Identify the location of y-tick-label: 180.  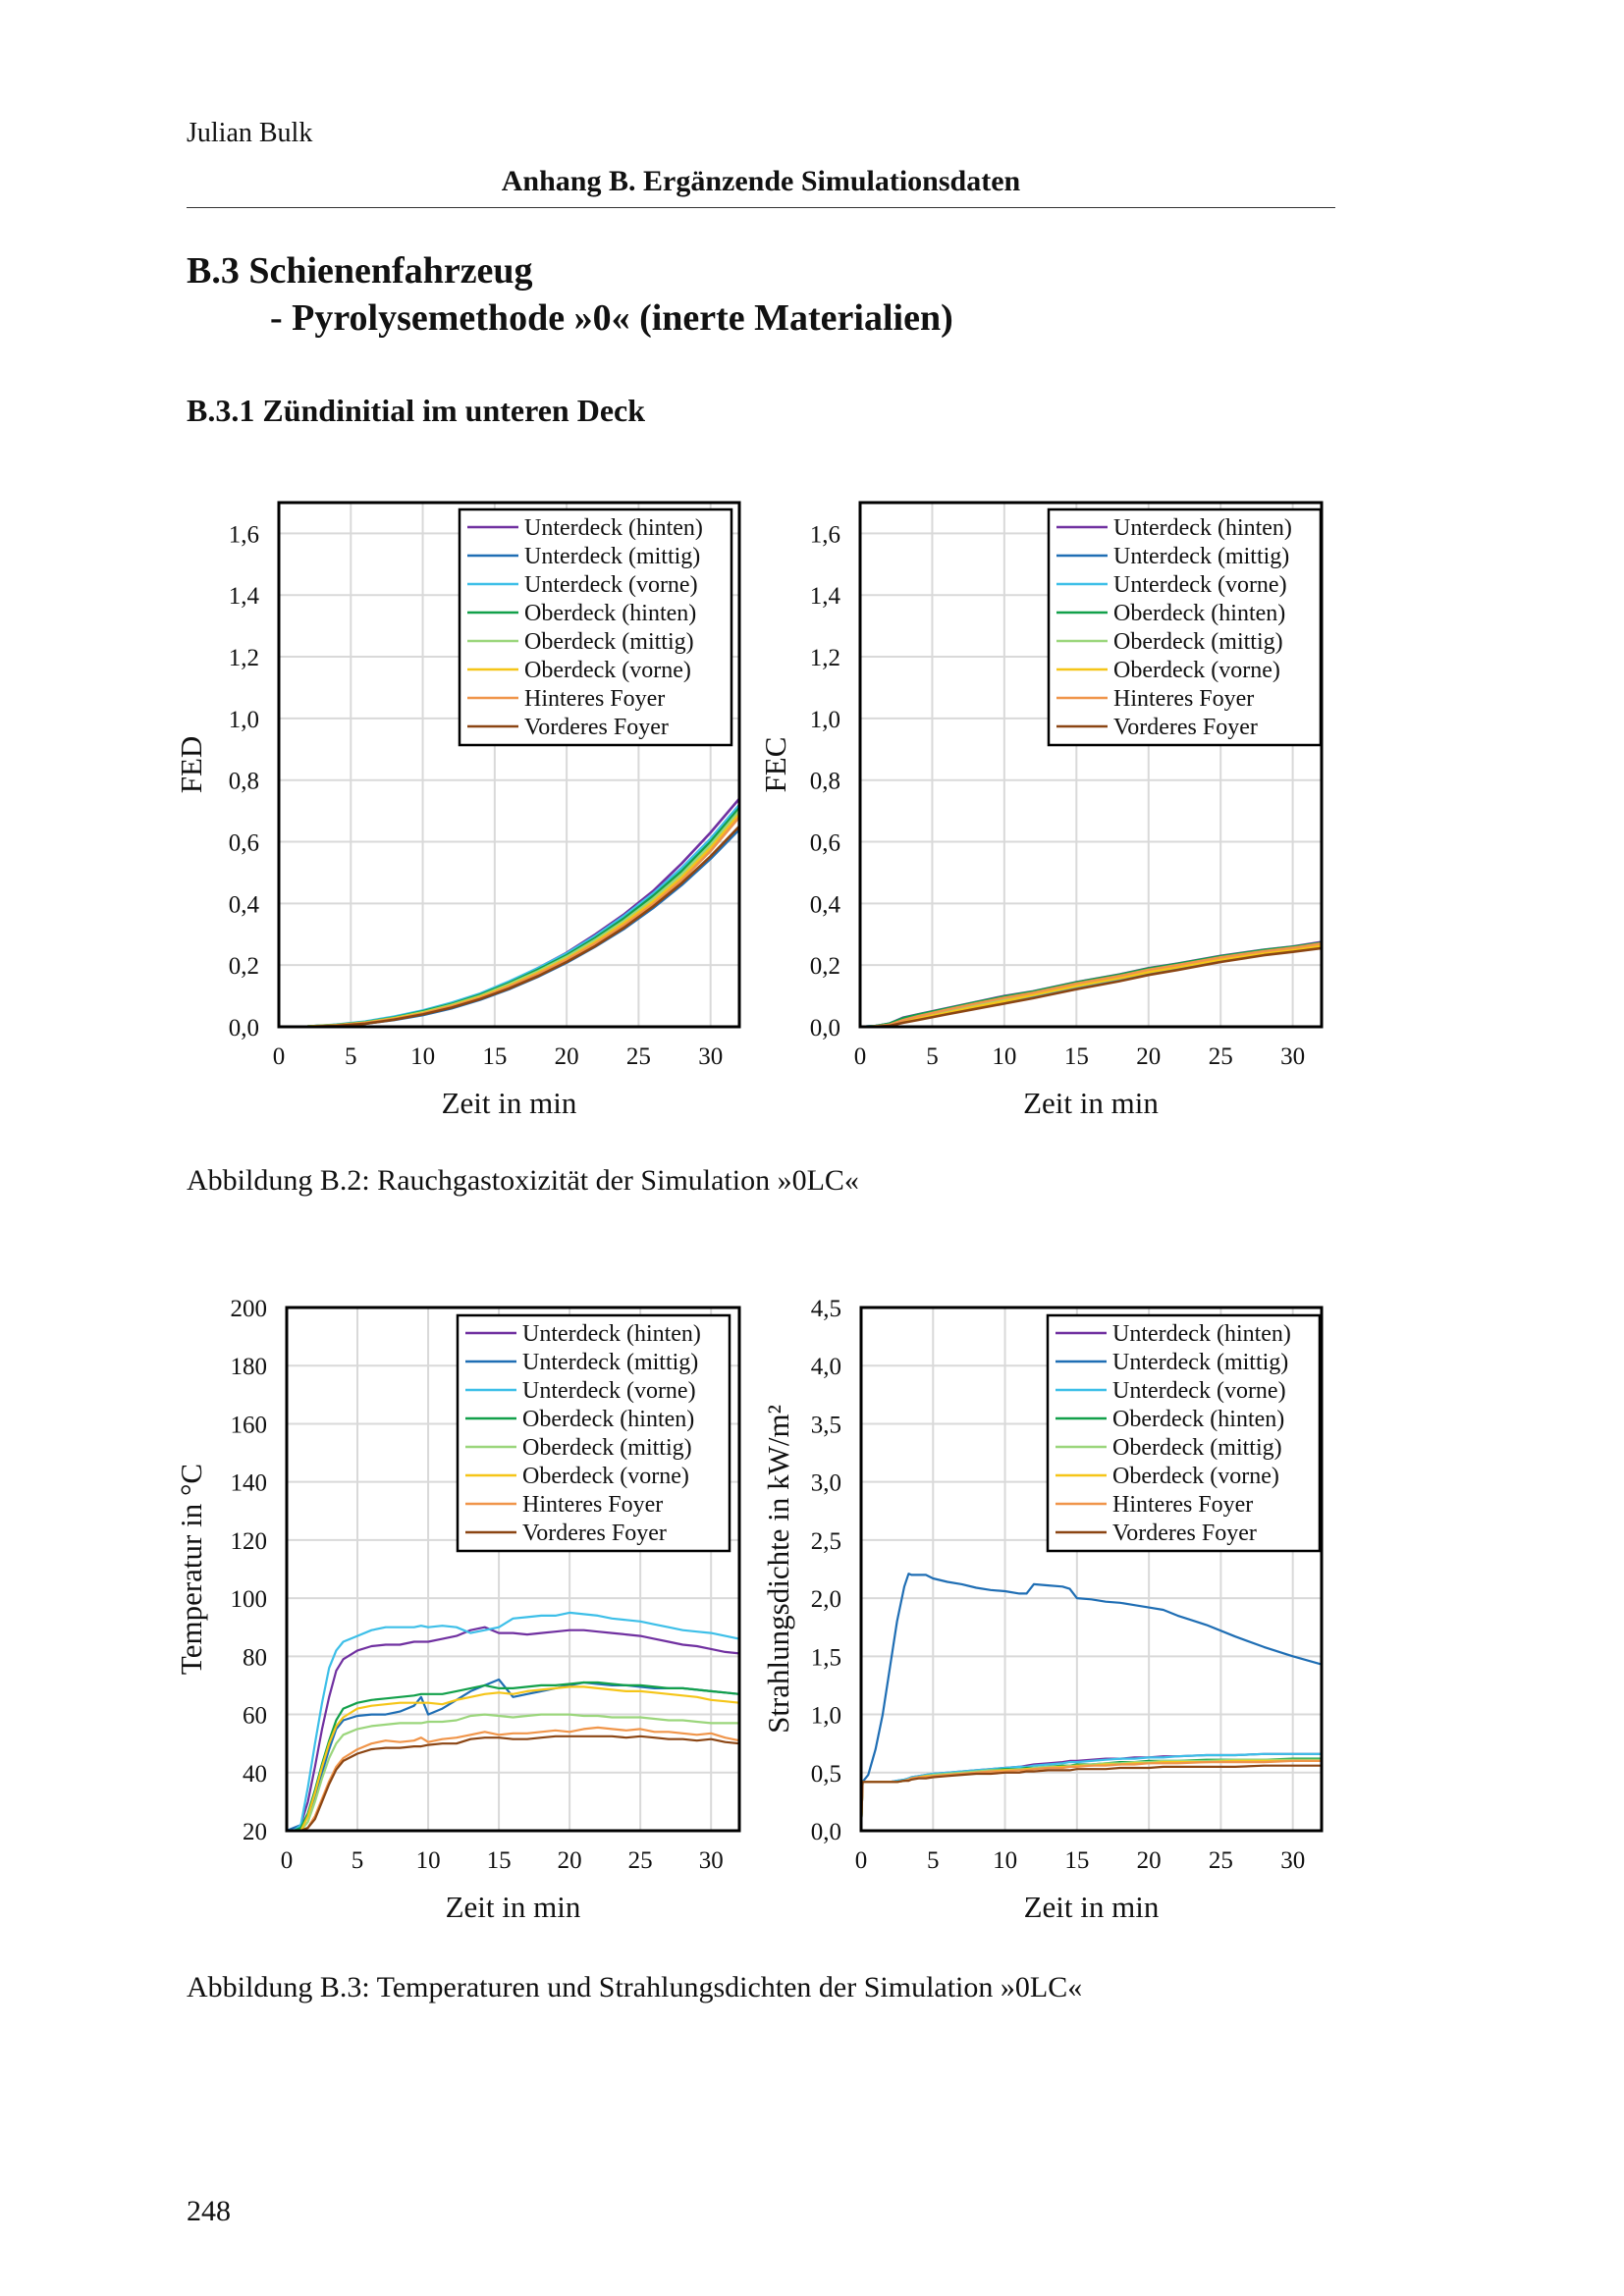
(249, 1367).